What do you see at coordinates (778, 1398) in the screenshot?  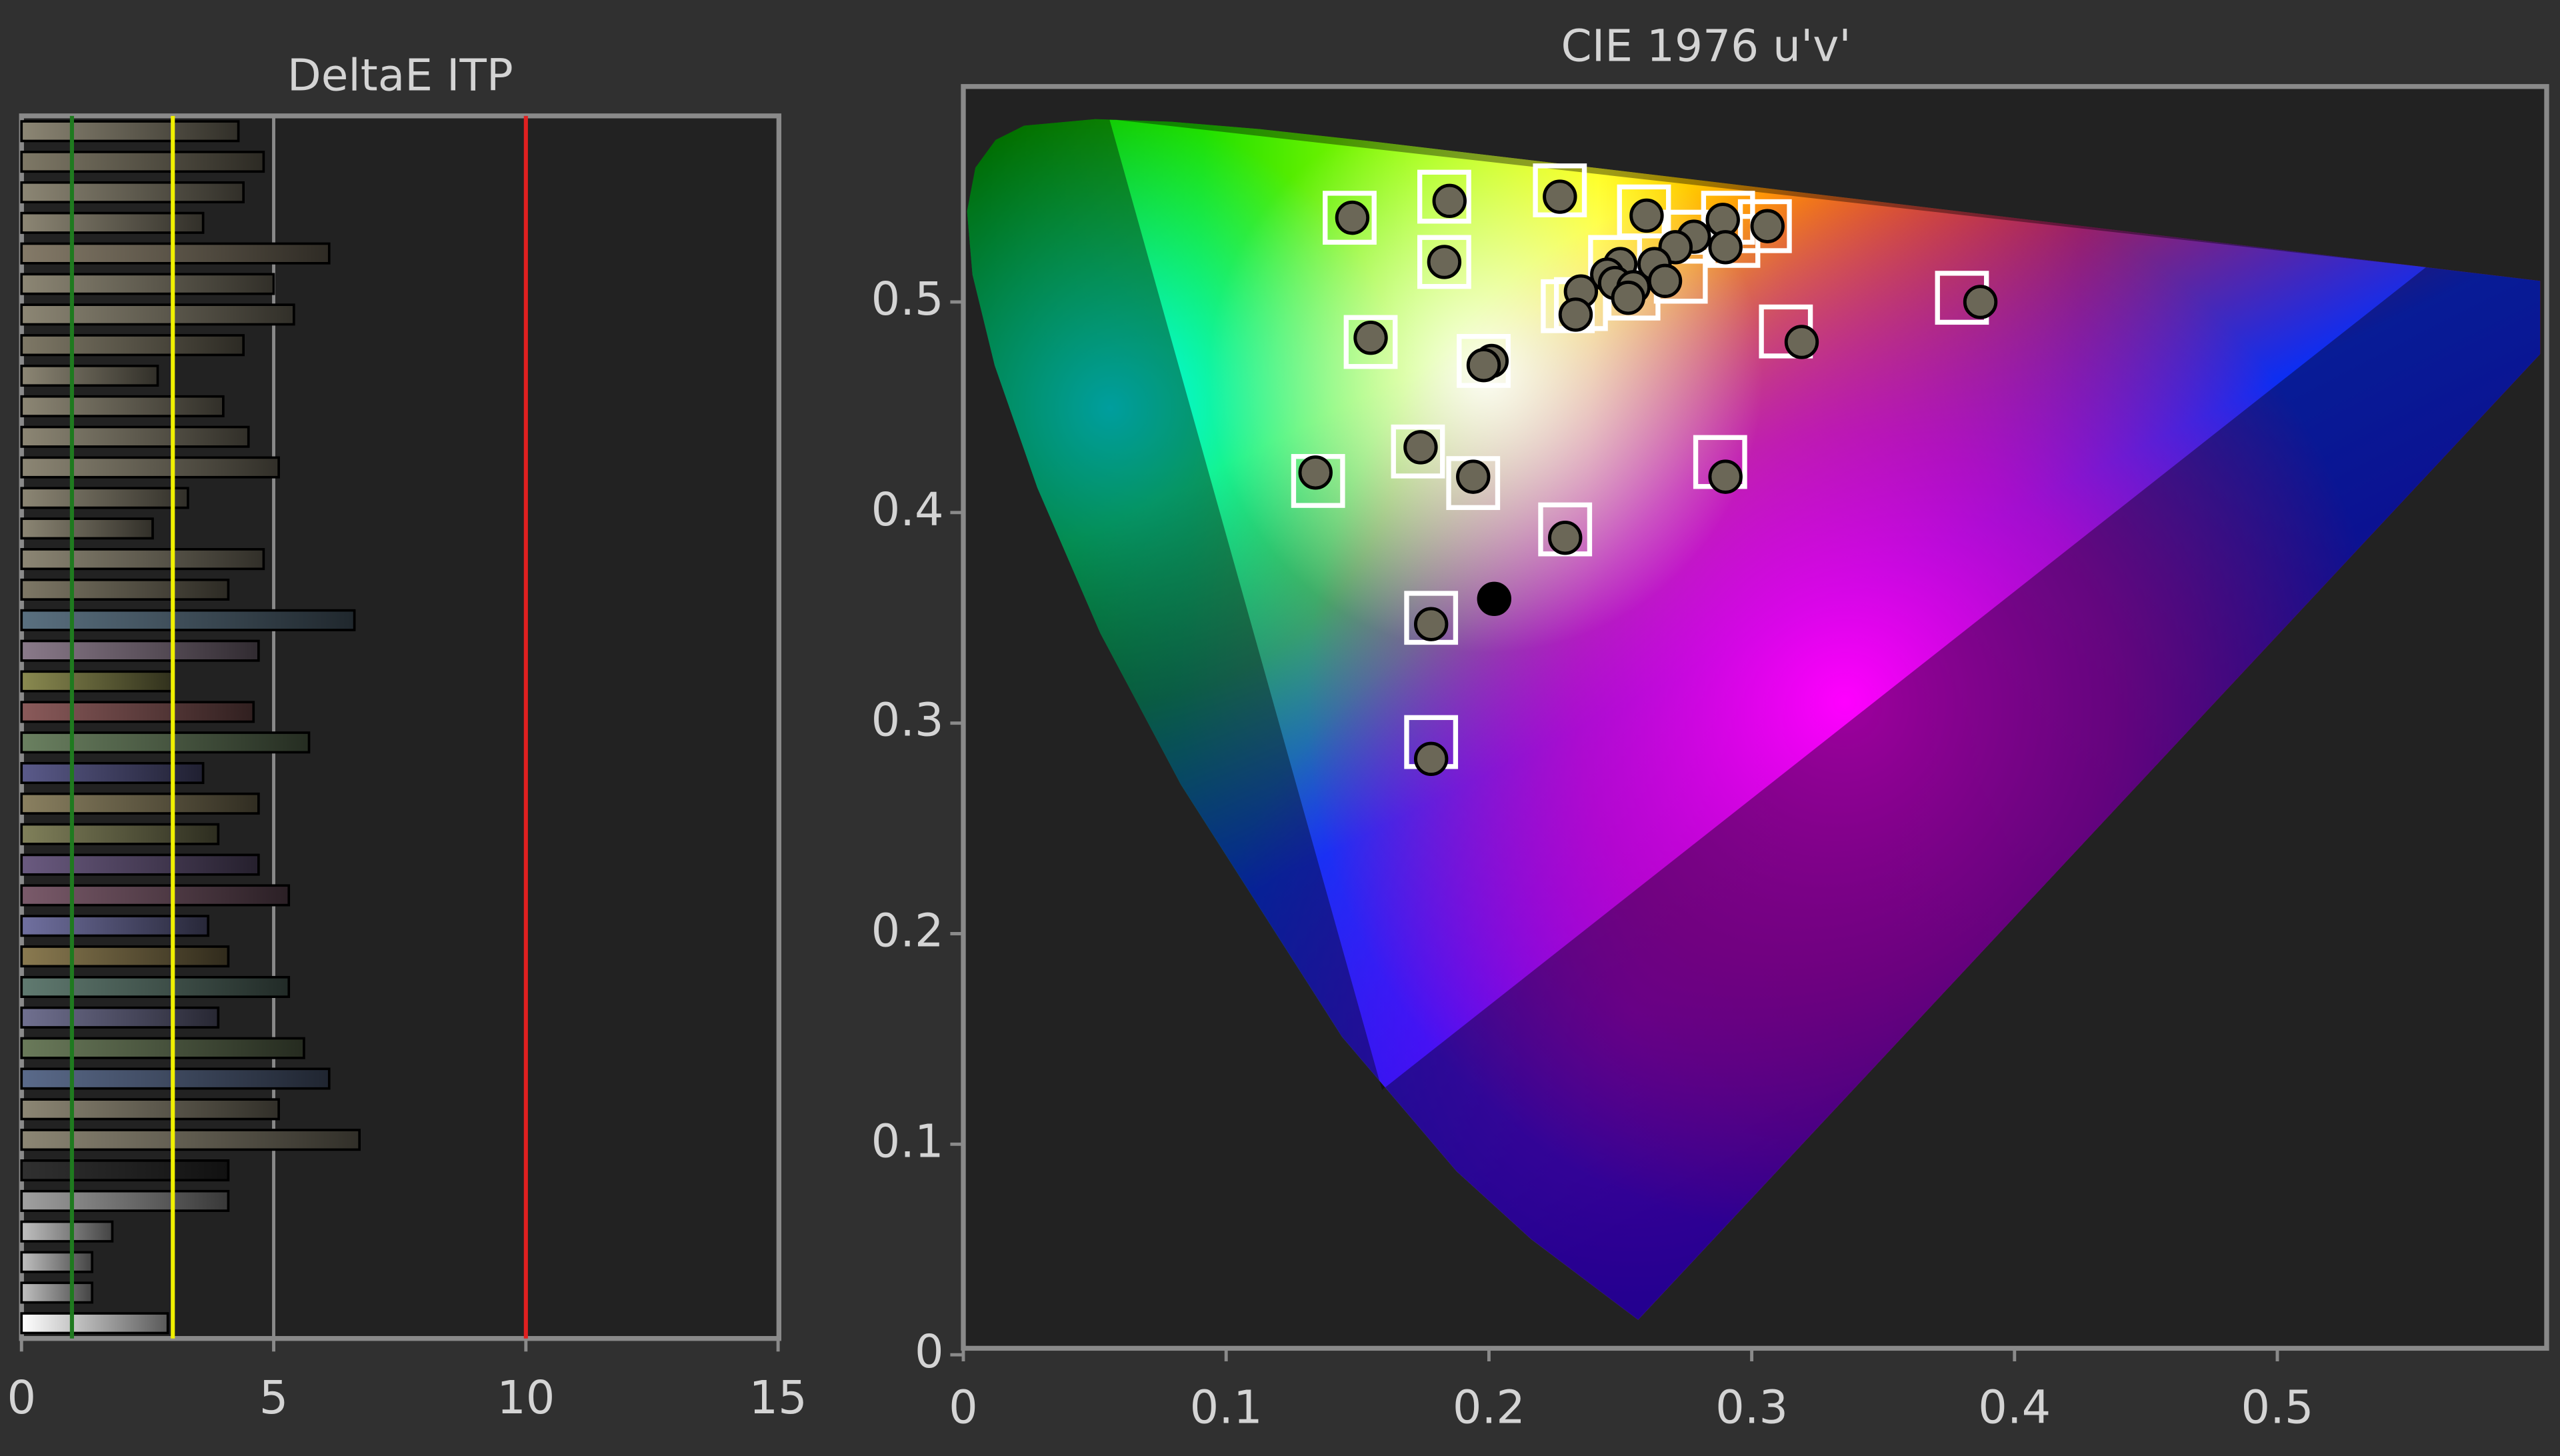 I see `x-tick-label: 15` at bounding box center [778, 1398].